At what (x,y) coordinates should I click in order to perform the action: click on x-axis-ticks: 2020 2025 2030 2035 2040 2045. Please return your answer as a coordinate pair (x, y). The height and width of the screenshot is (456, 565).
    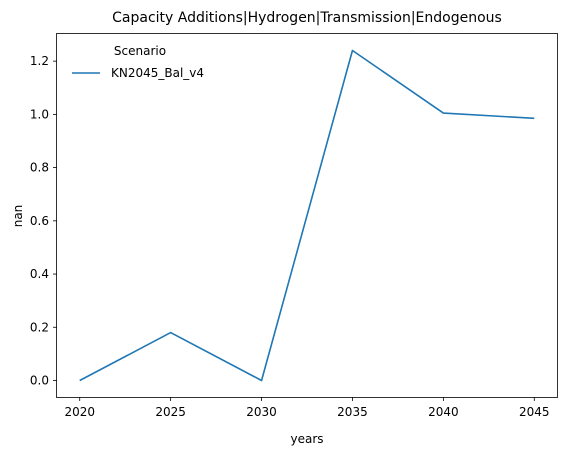
    Looking at the image, I should click on (307, 408).